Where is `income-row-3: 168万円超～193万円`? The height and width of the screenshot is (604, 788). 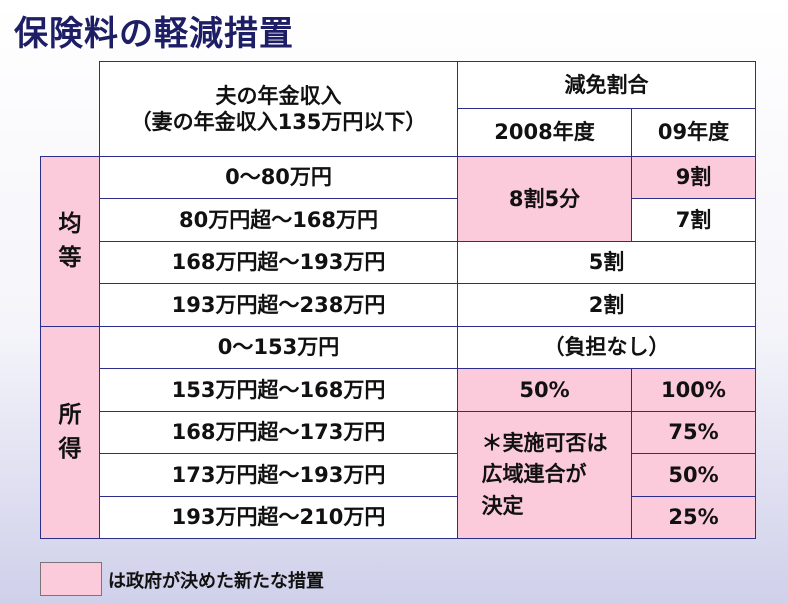
income-row-3: 168万円超～193万円 is located at coordinates (278, 262).